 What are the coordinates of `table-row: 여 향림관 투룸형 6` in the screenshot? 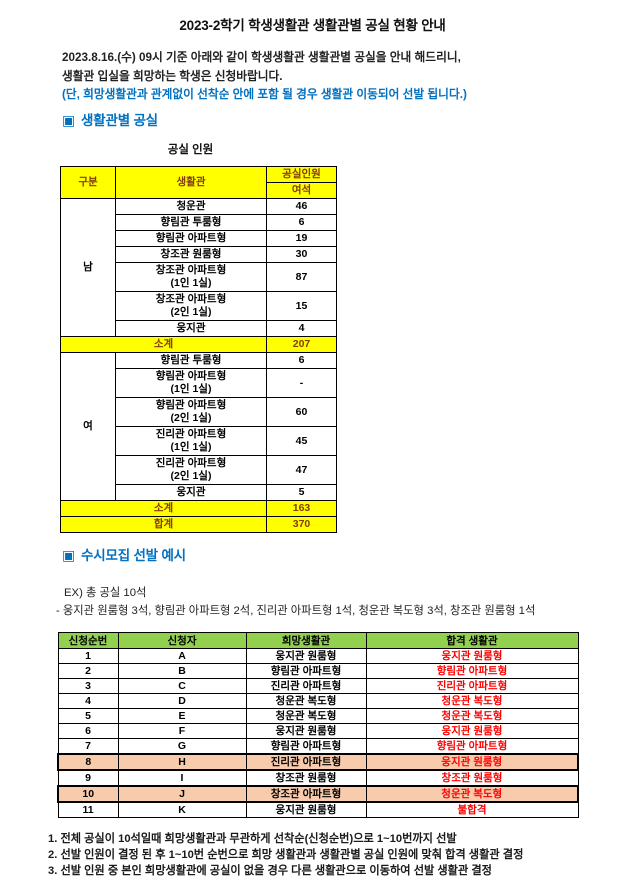 It's located at (198, 426).